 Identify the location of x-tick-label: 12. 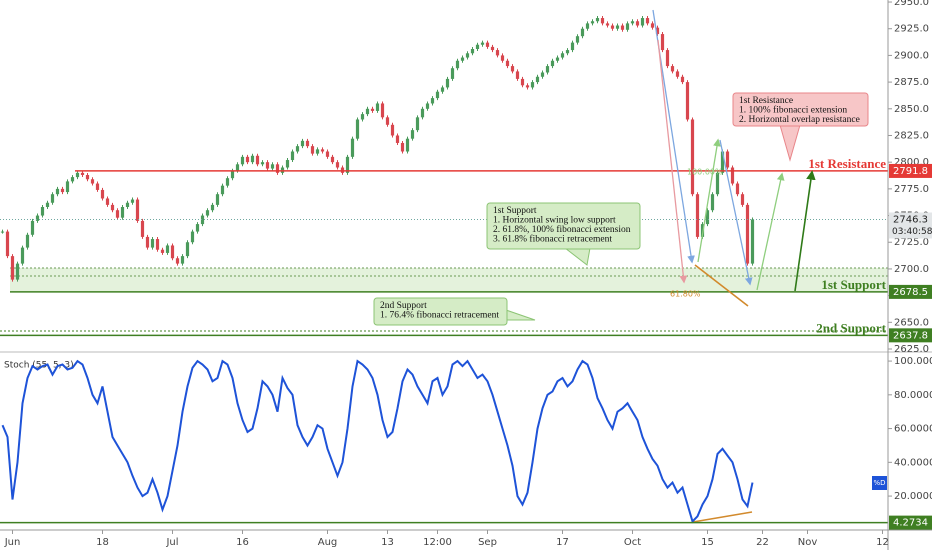
(882, 542).